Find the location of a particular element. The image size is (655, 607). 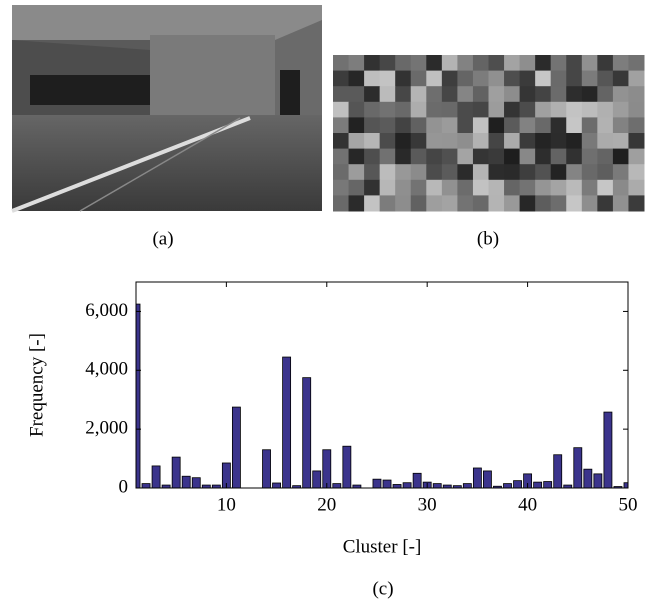

caption: (a) is located at coordinates (162, 238).